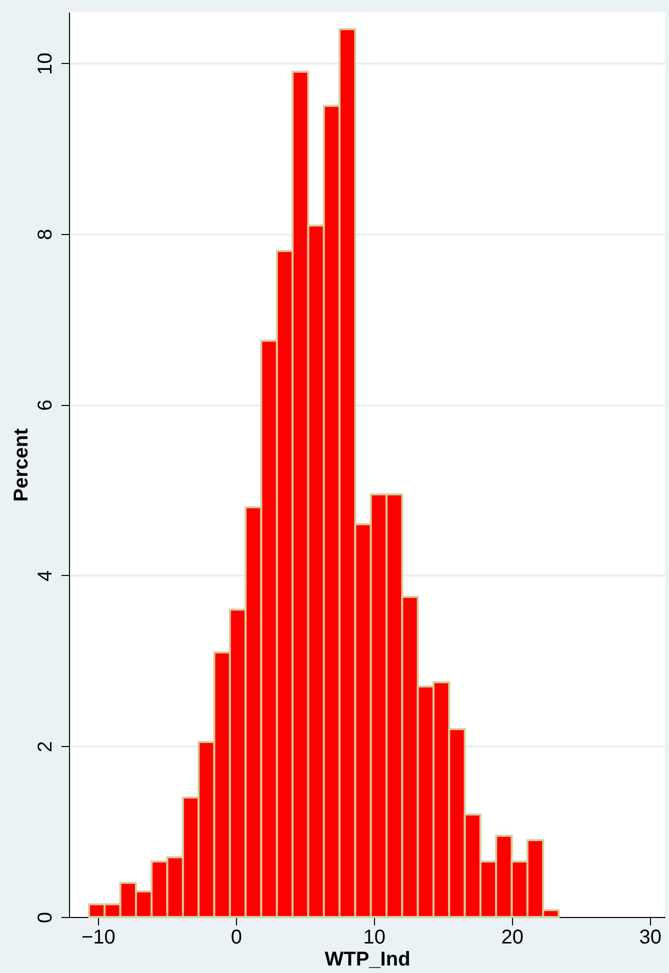  Describe the element at coordinates (367, 959) in the screenshot. I see `x-axis-title: WTP_Ind` at that location.